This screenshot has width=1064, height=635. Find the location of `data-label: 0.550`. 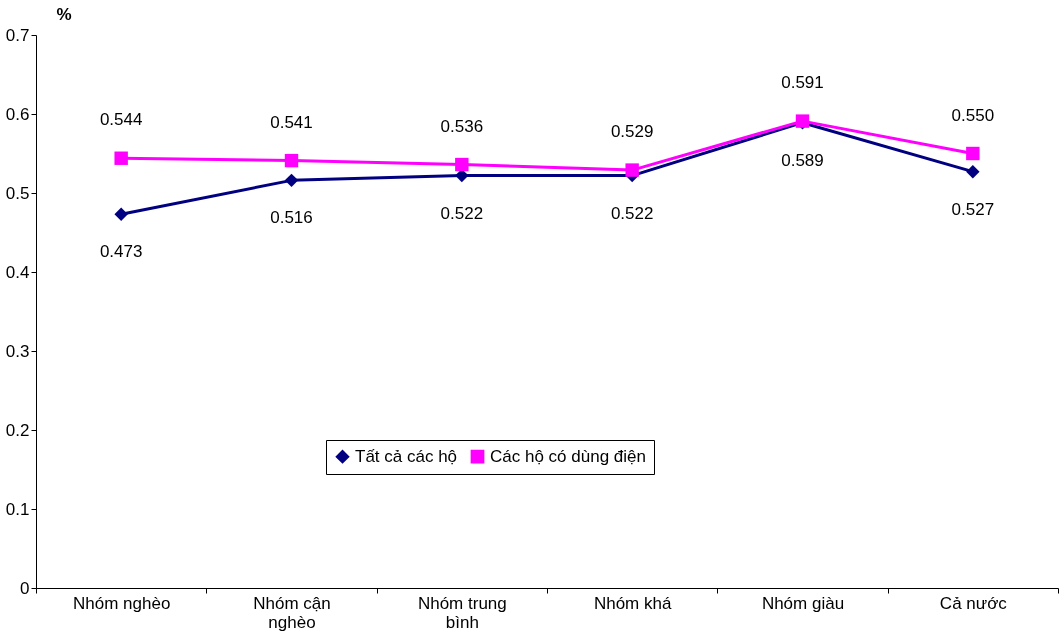

data-label: 0.550 is located at coordinates (973, 115).